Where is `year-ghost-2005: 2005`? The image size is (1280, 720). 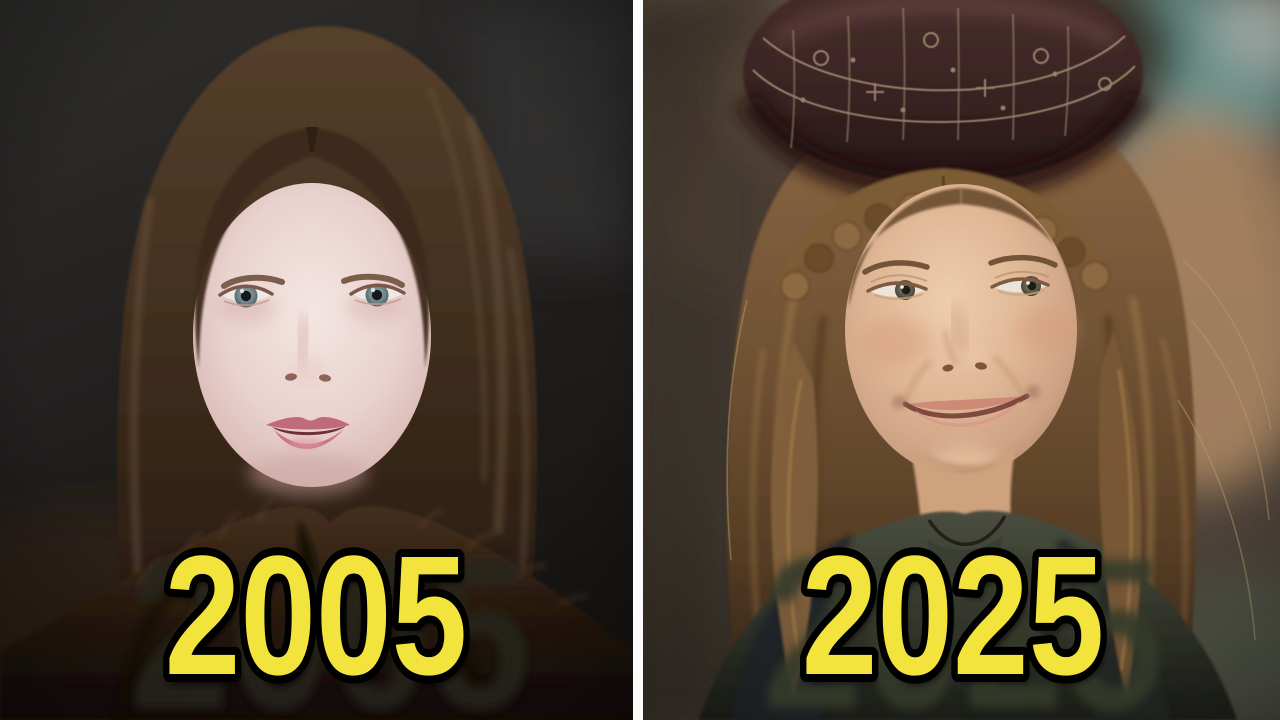
year-ghost-2005: 2005 is located at coordinates (330, 617).